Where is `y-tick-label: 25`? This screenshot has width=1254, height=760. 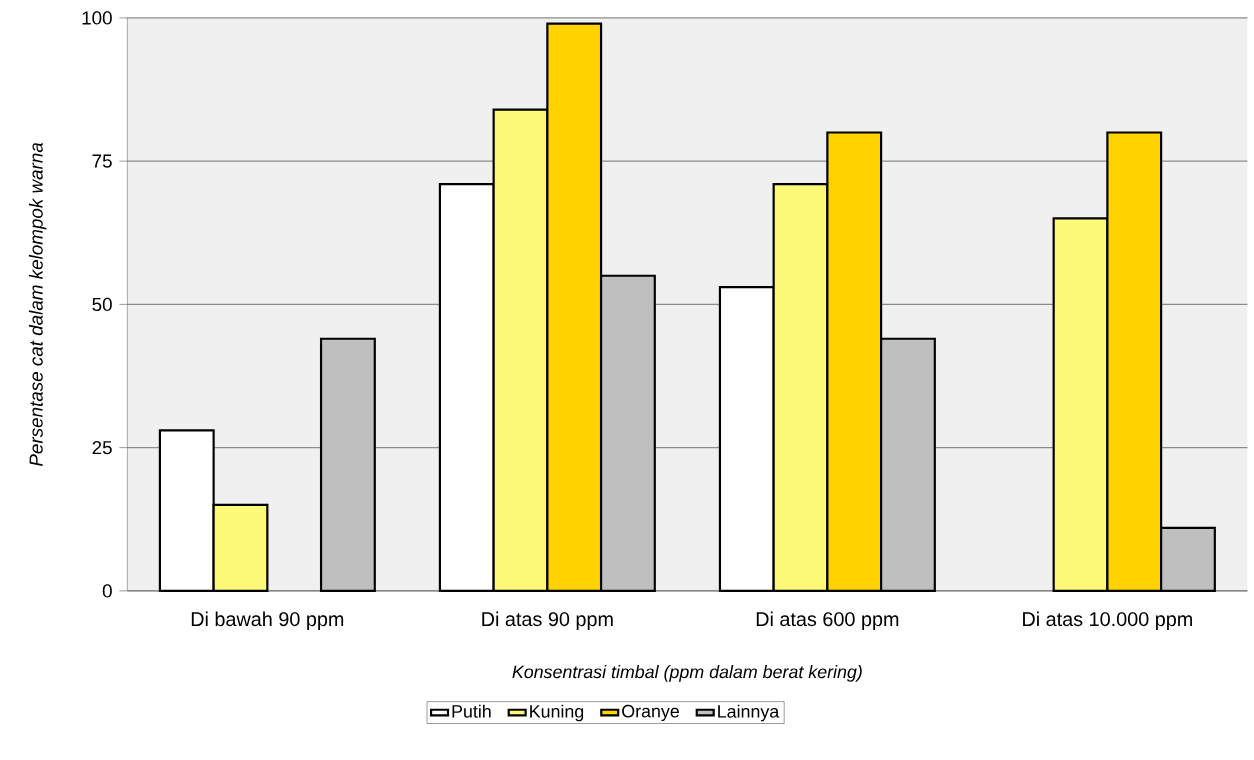
y-tick-label: 25 is located at coordinates (102, 447).